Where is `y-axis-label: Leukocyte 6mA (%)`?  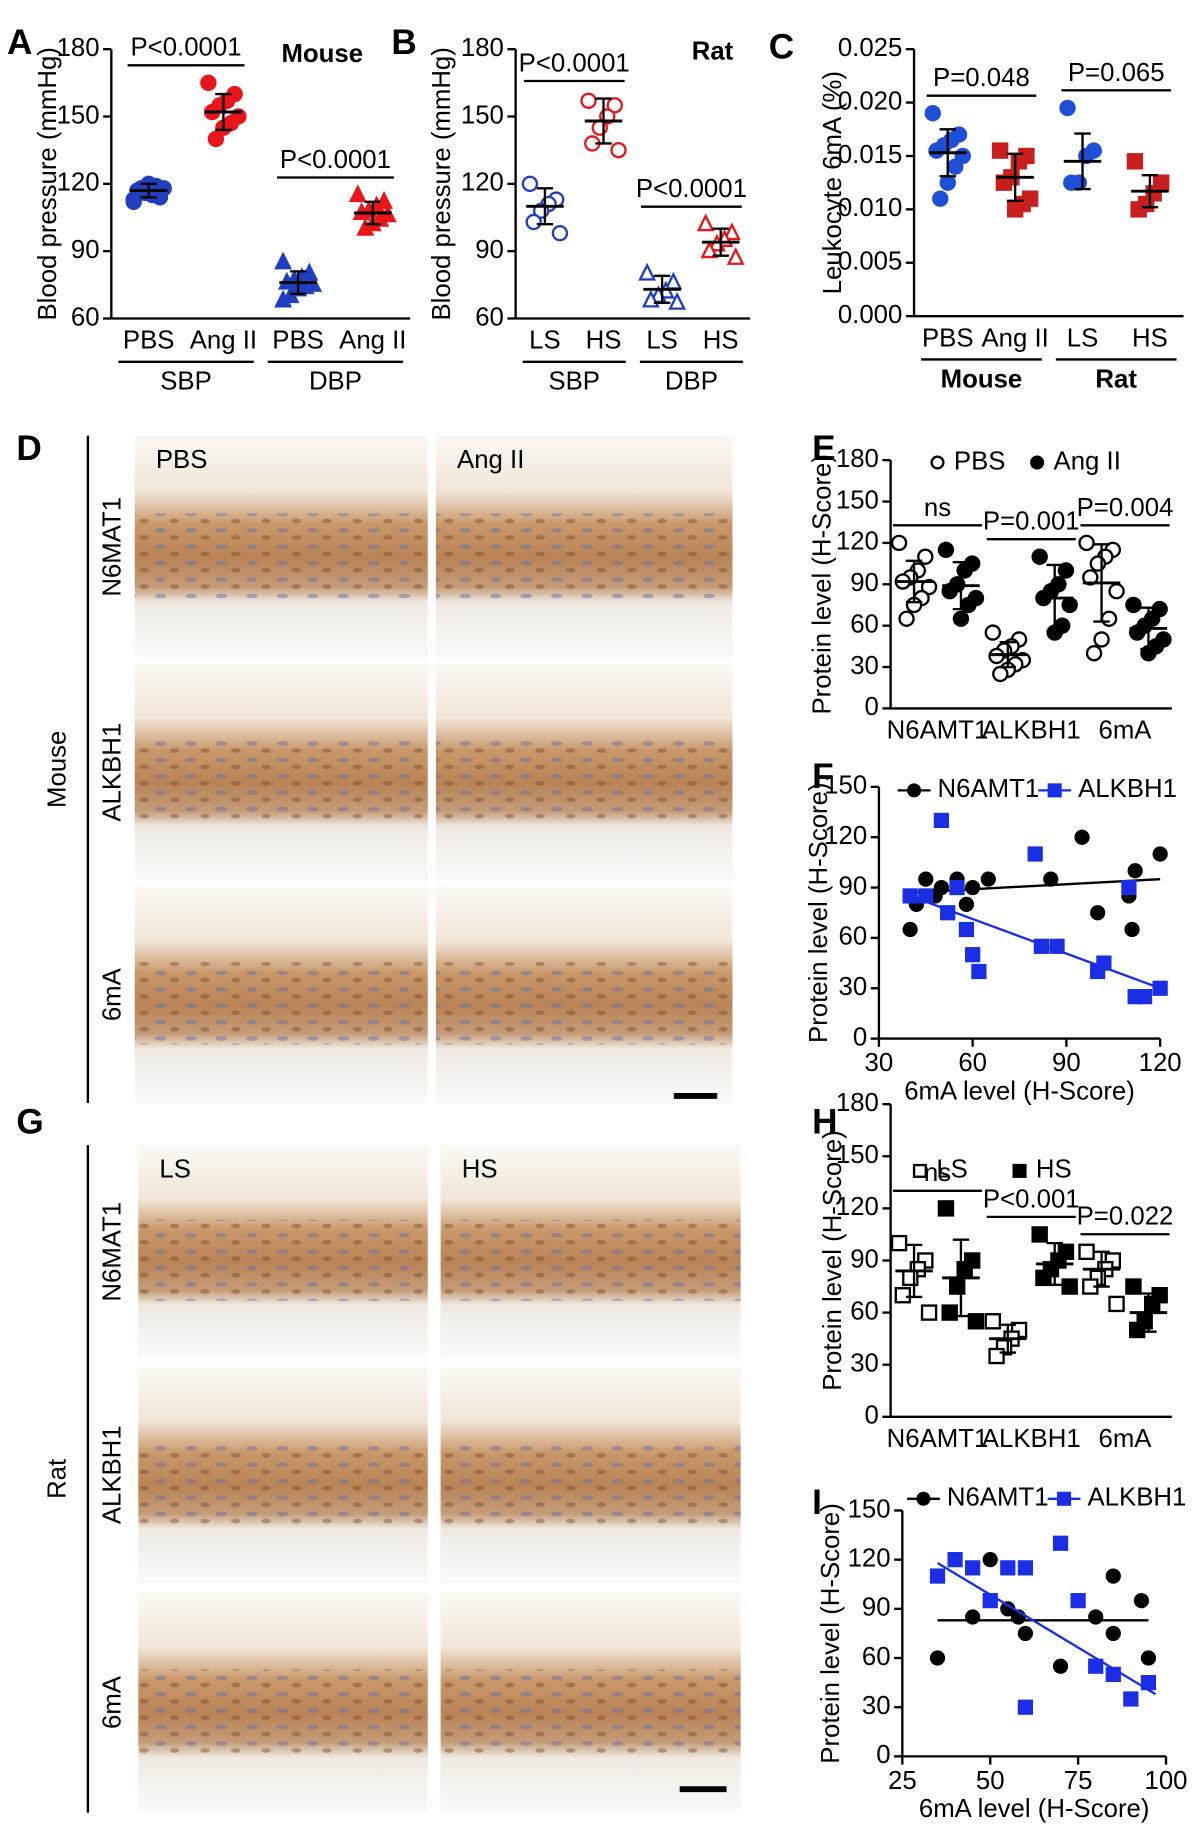 y-axis-label: Leukocyte 6mA (%) is located at coordinates (833, 182).